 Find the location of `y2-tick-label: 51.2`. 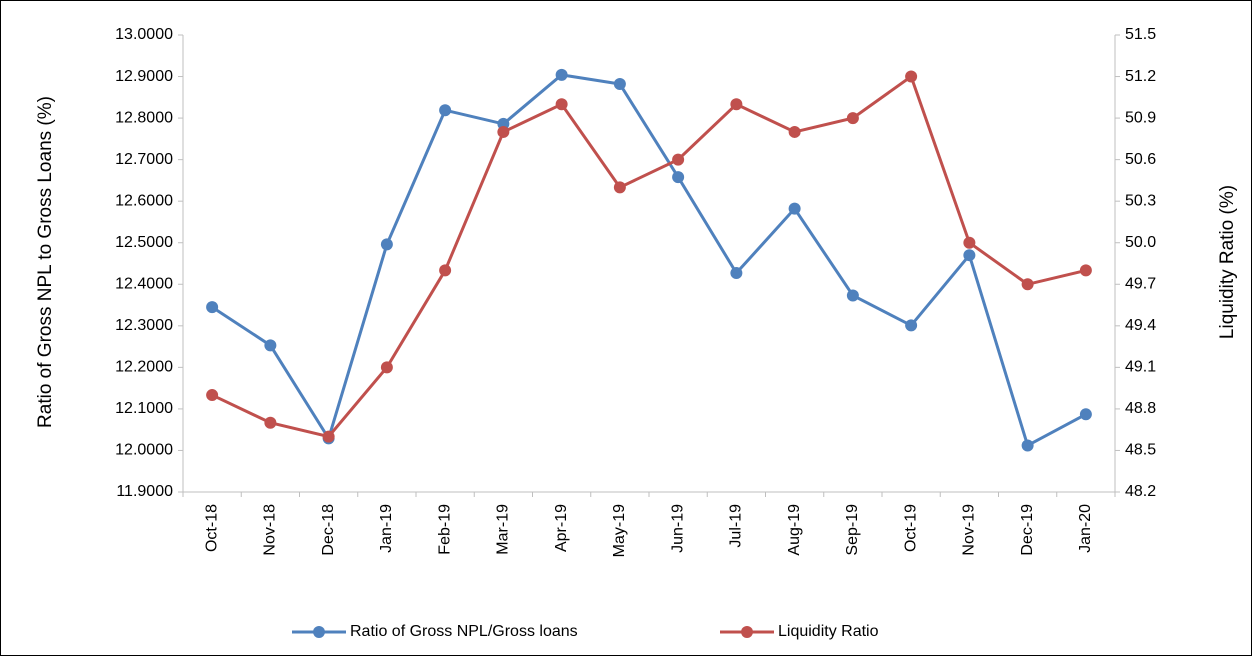

y2-tick-label: 51.2 is located at coordinates (1140, 76).